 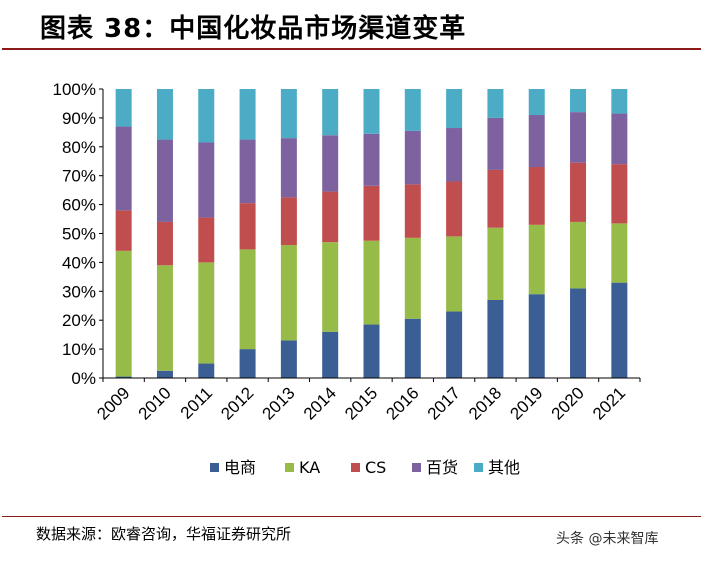 What do you see at coordinates (607, 539) in the screenshot?
I see `watermark: 头条 @未来智库` at bounding box center [607, 539].